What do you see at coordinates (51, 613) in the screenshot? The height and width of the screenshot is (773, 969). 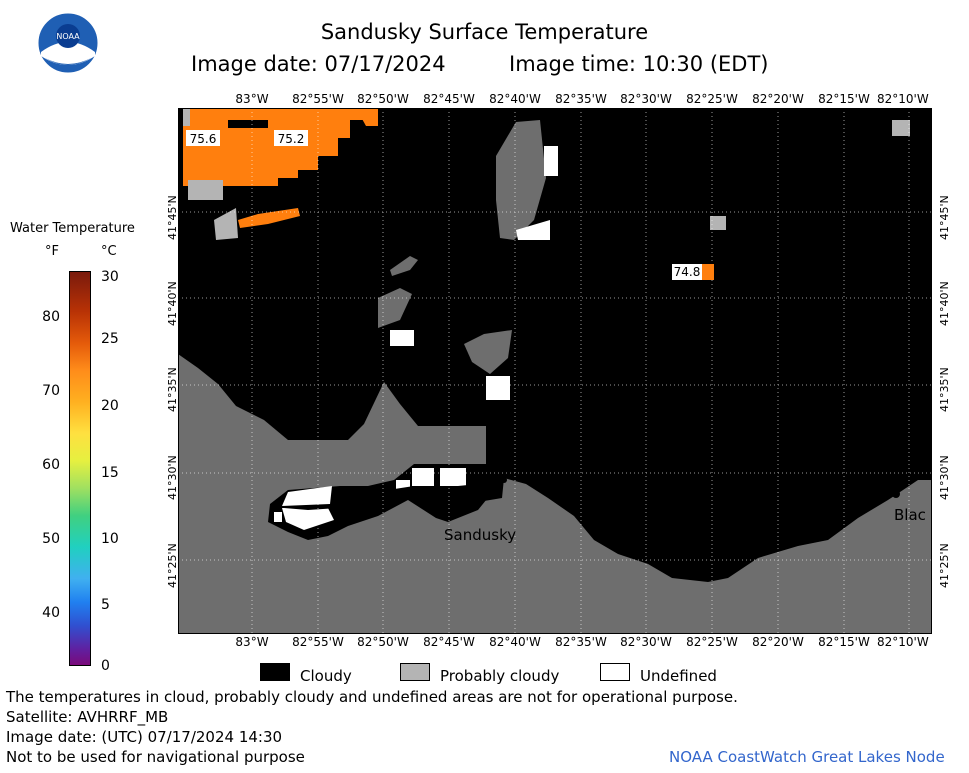 I see `f-tick: 40` at bounding box center [51, 613].